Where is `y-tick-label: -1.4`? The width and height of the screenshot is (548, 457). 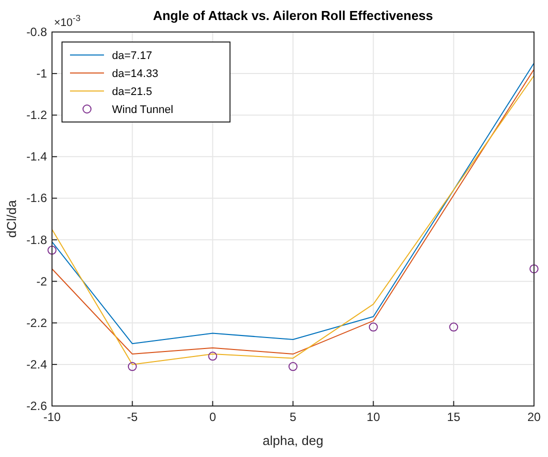
y-tick-label: -1.4 is located at coordinates (37, 157).